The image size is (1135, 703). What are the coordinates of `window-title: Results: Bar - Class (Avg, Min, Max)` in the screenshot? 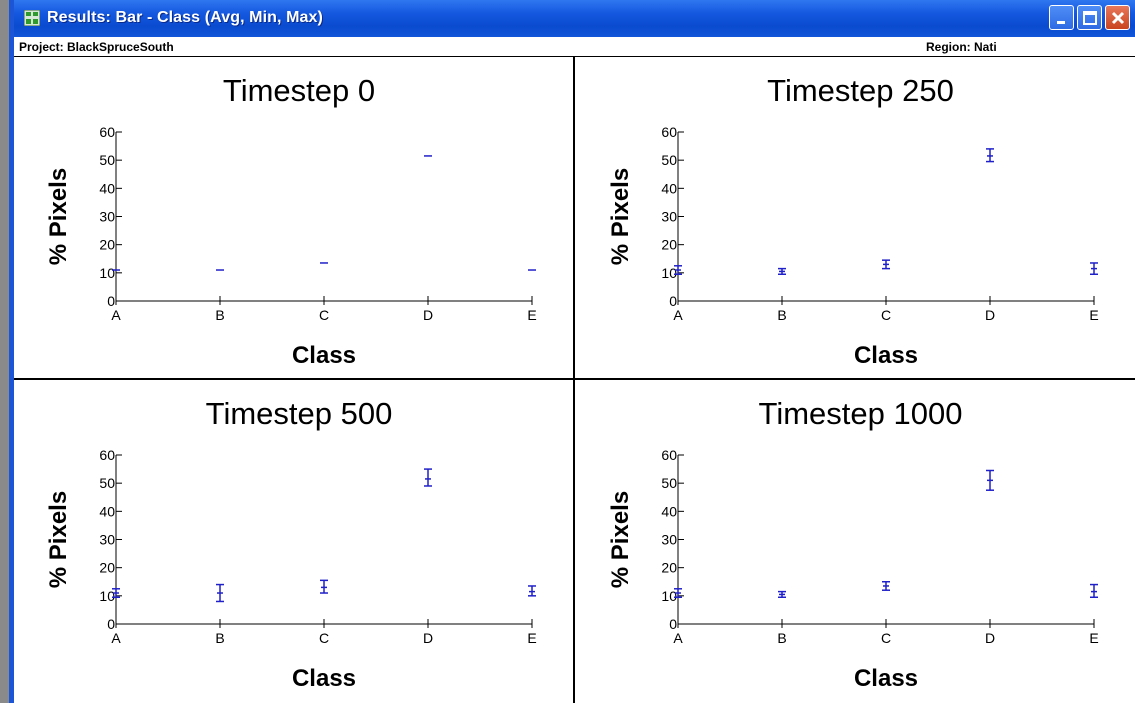 It's located at (185, 17).